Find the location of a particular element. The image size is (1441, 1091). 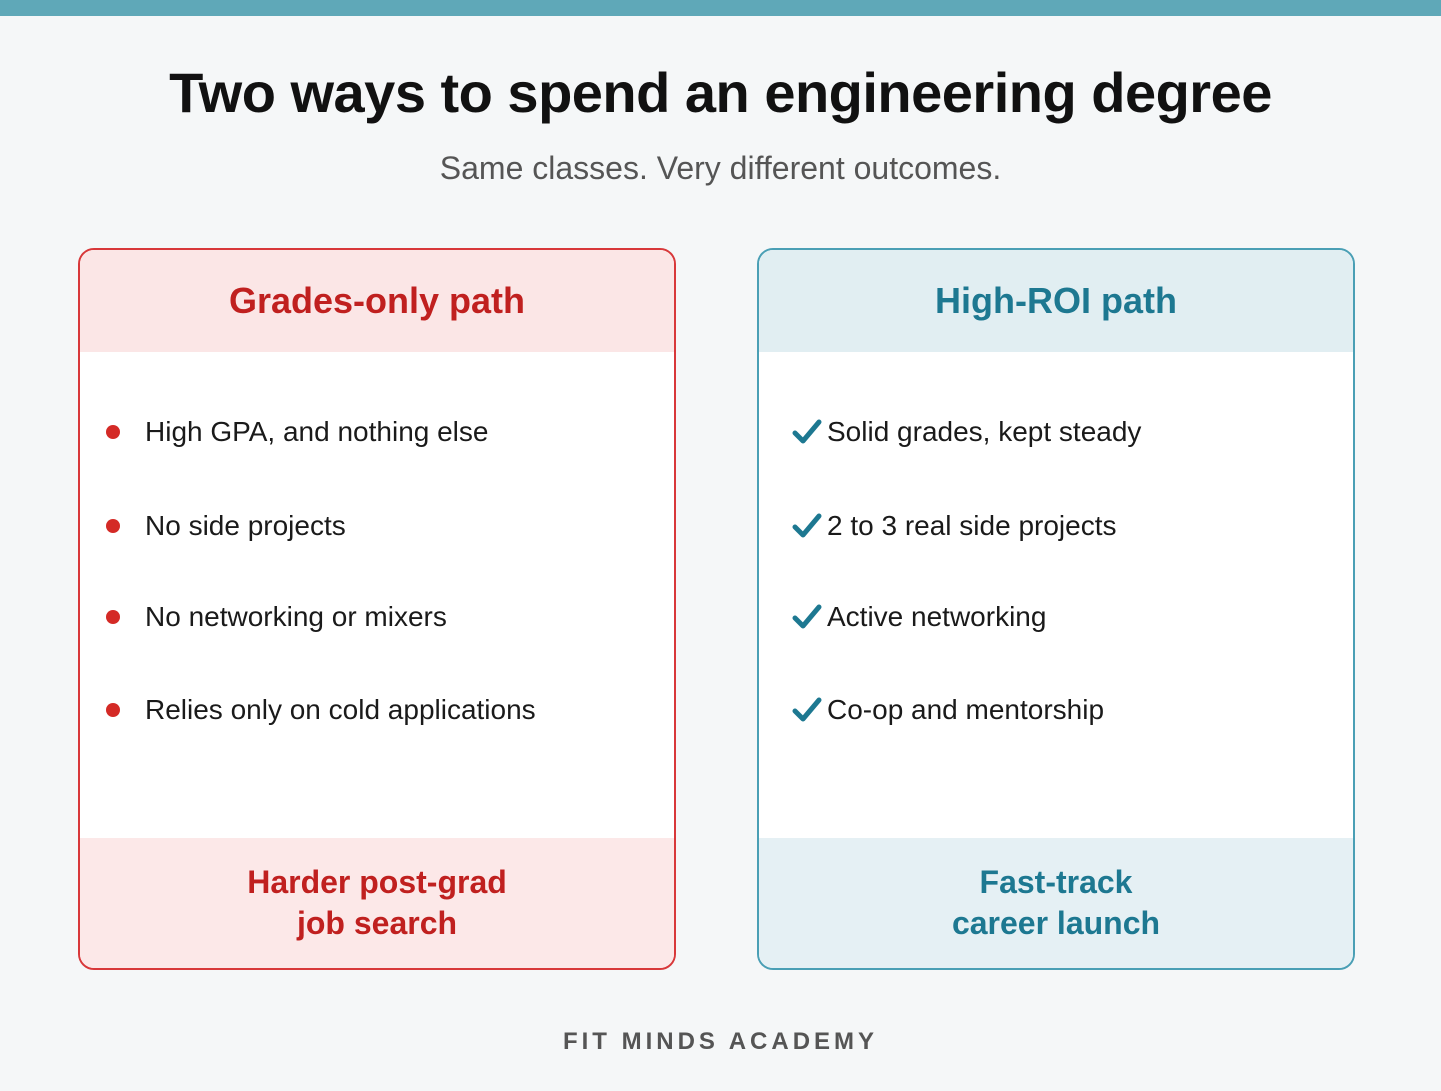

top-accent-bar is located at coordinates (720, 8).